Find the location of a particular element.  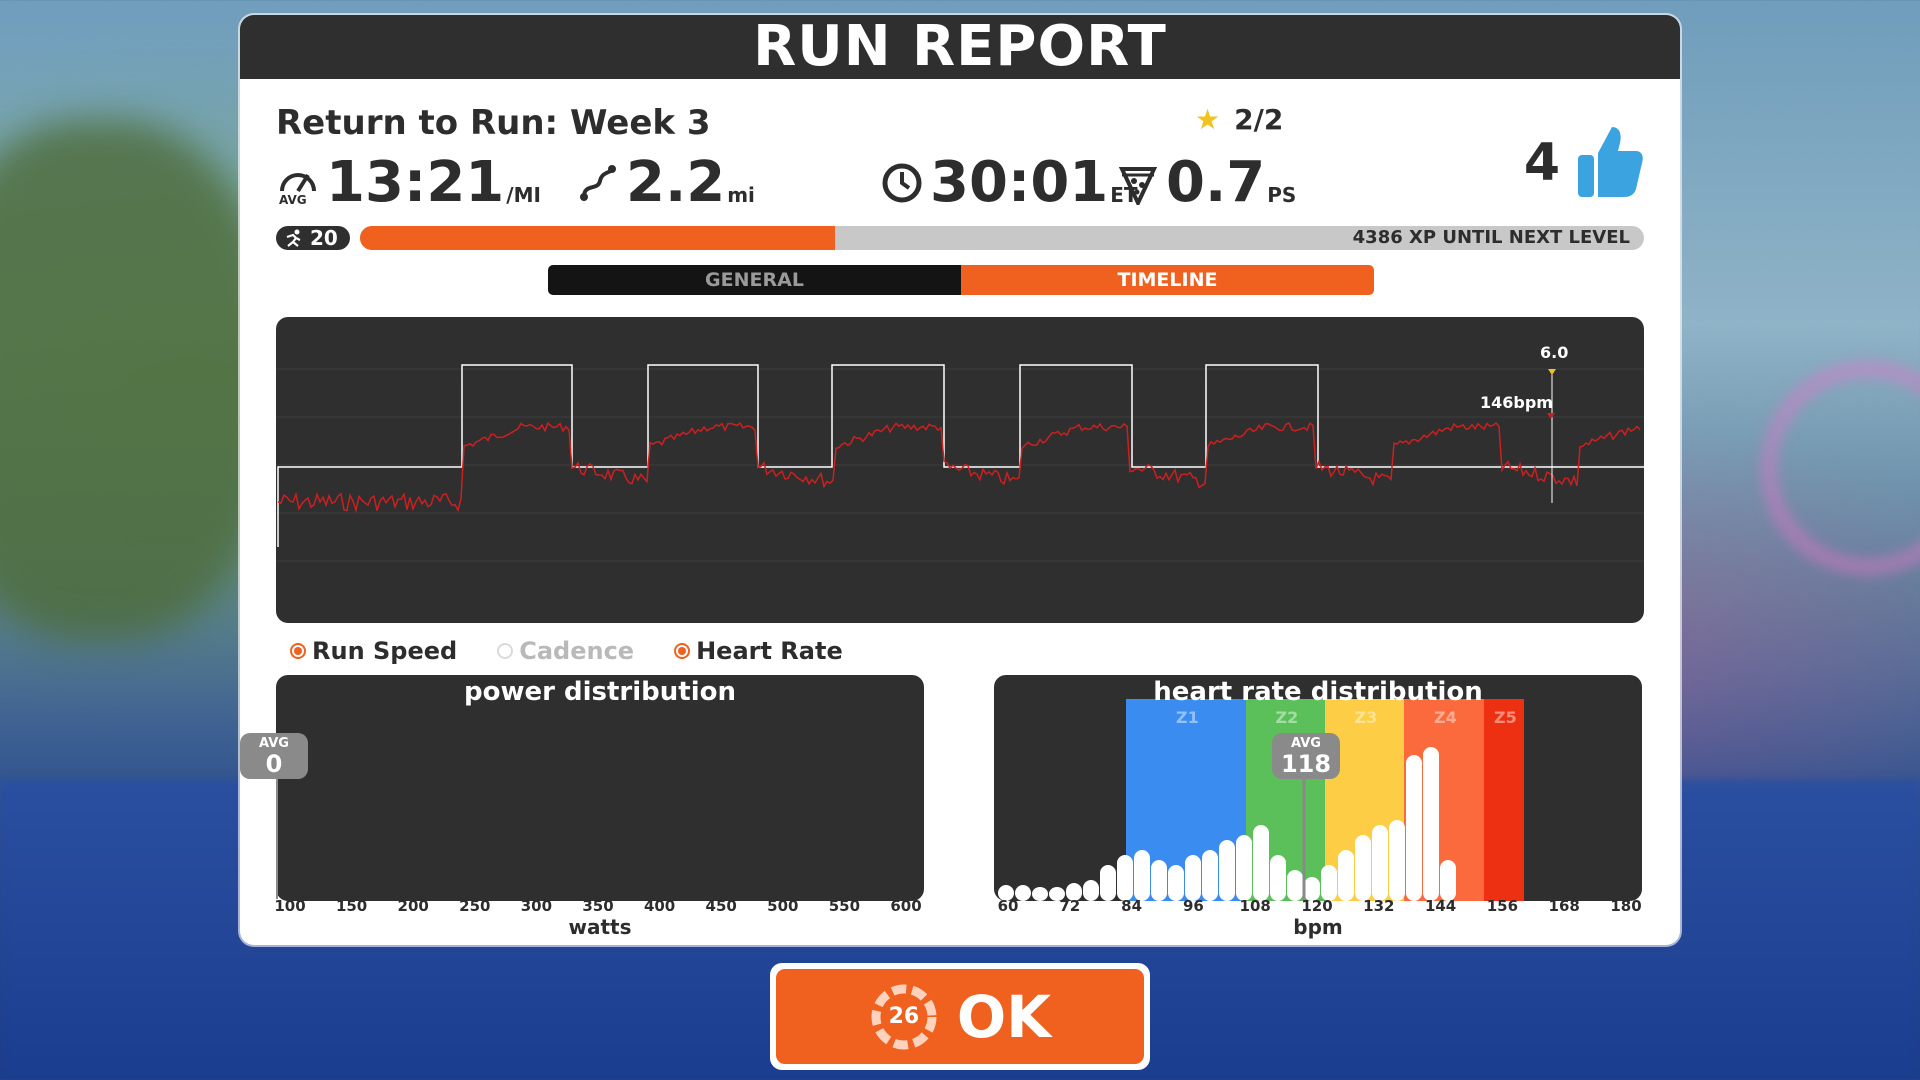

star-icon: ★ is located at coordinates (1208, 119).